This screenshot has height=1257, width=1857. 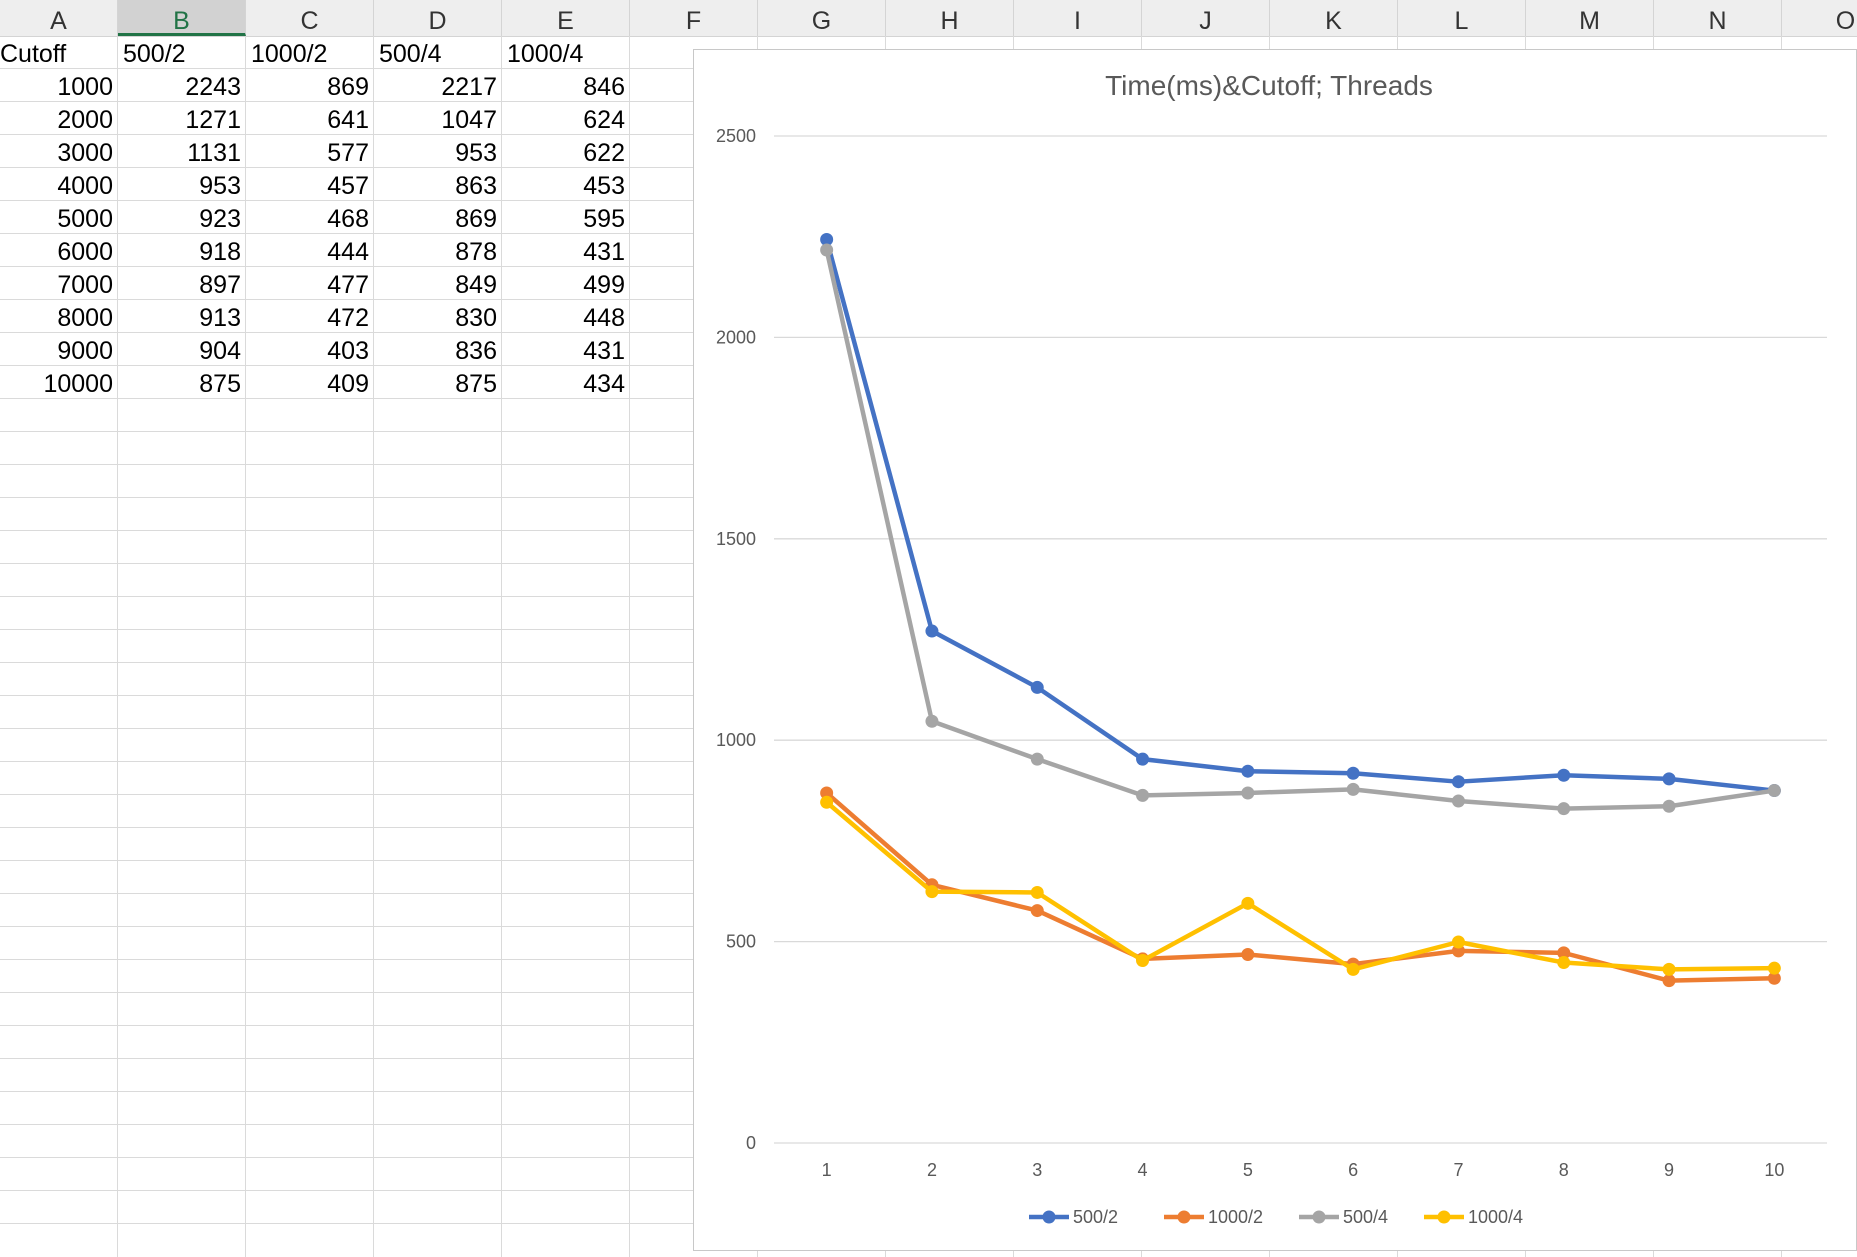 I want to click on cell-c1: 1000/2, so click(x=289, y=54).